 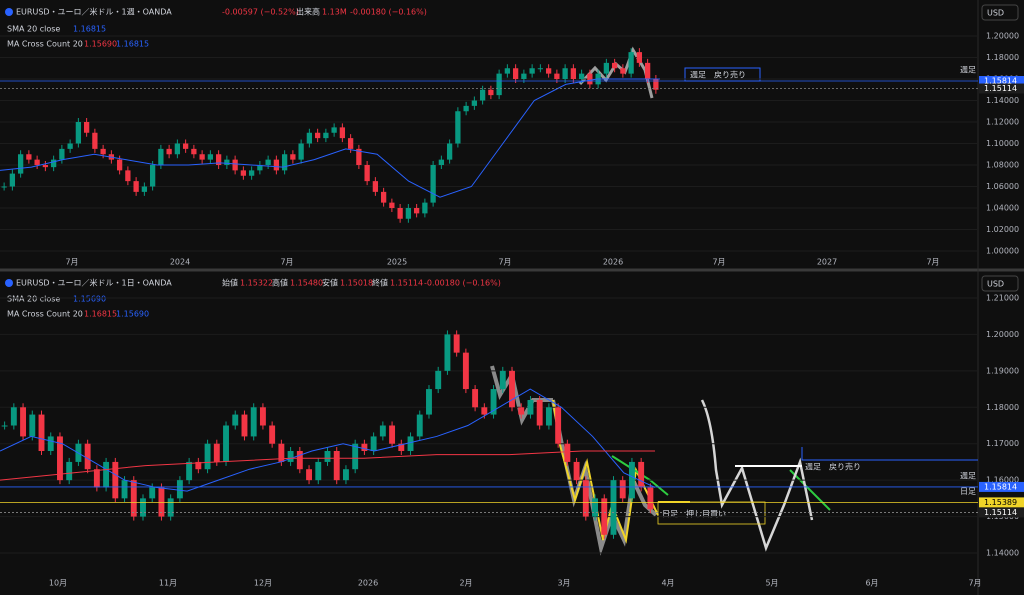 What do you see at coordinates (1002, 370) in the screenshot?
I see `y-tick-label: 1.19000` at bounding box center [1002, 370].